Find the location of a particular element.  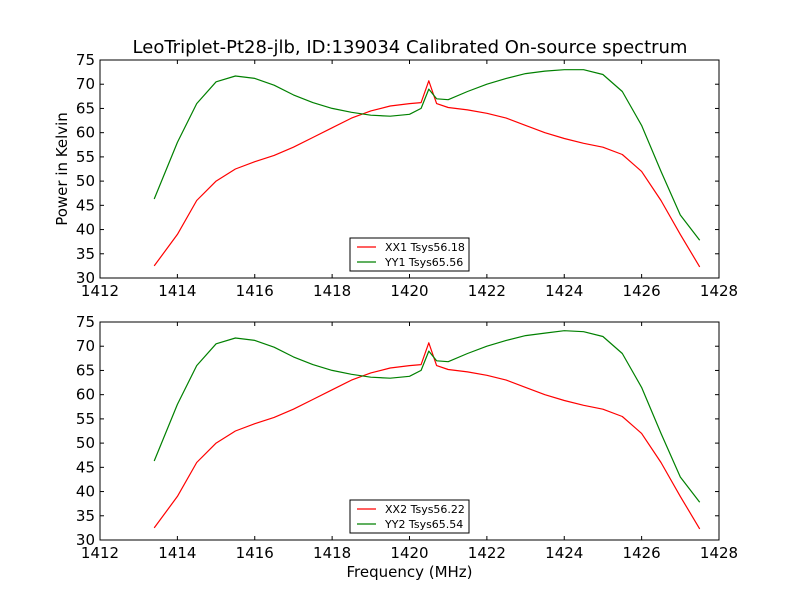

x-axis-label: Frequency (MHz) is located at coordinates (409, 572).